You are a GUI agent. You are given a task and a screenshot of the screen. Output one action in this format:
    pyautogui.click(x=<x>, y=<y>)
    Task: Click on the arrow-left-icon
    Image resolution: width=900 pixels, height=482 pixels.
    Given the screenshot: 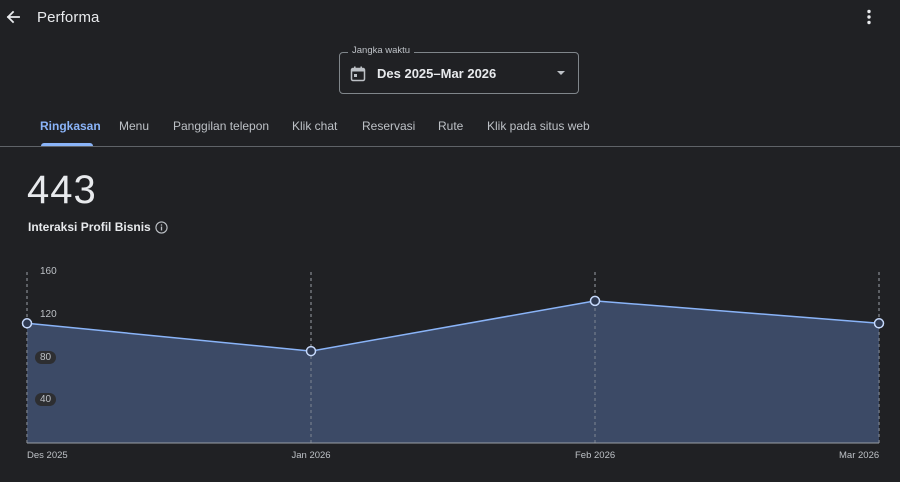 What is the action you would take?
    pyautogui.click(x=13, y=17)
    